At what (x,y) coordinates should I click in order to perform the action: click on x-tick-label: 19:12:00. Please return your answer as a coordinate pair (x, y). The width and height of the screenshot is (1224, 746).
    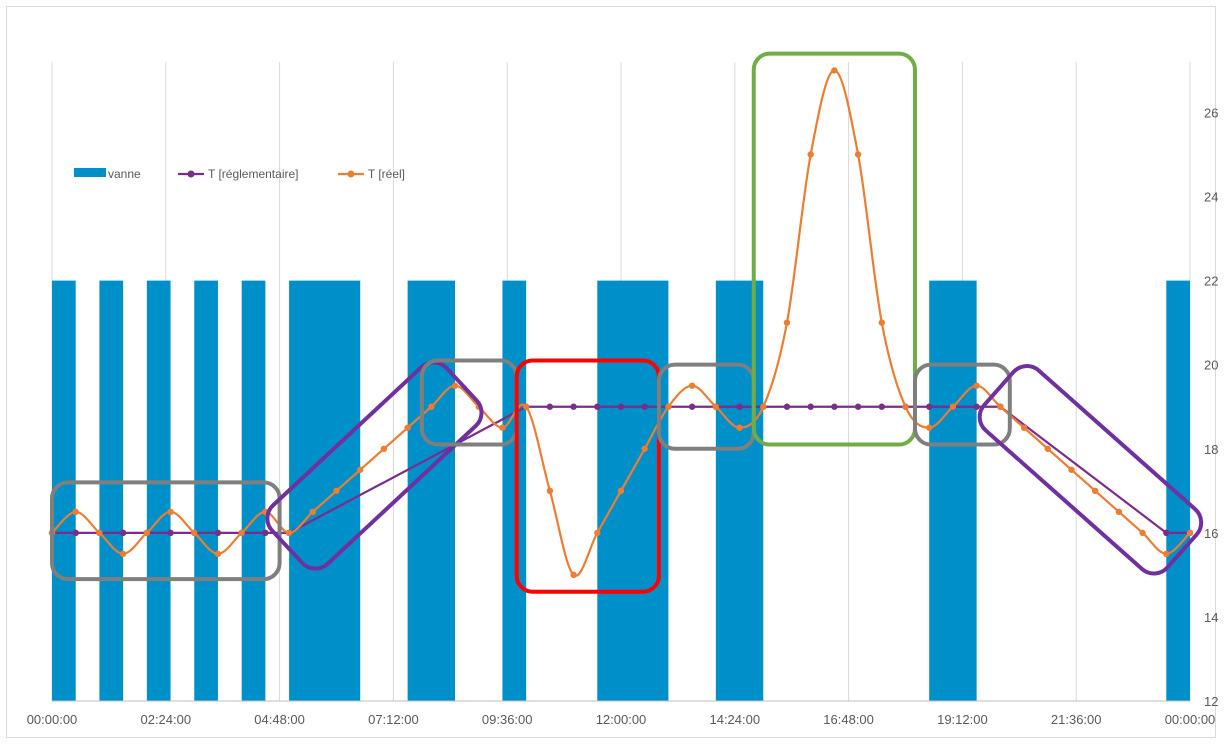
    Looking at the image, I should click on (962, 719).